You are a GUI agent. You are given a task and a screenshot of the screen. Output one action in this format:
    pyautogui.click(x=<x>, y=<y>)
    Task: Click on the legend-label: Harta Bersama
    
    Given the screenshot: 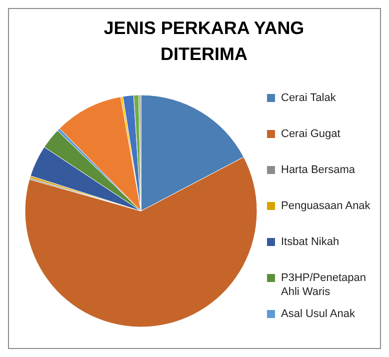 What is the action you would take?
    pyautogui.click(x=318, y=170)
    